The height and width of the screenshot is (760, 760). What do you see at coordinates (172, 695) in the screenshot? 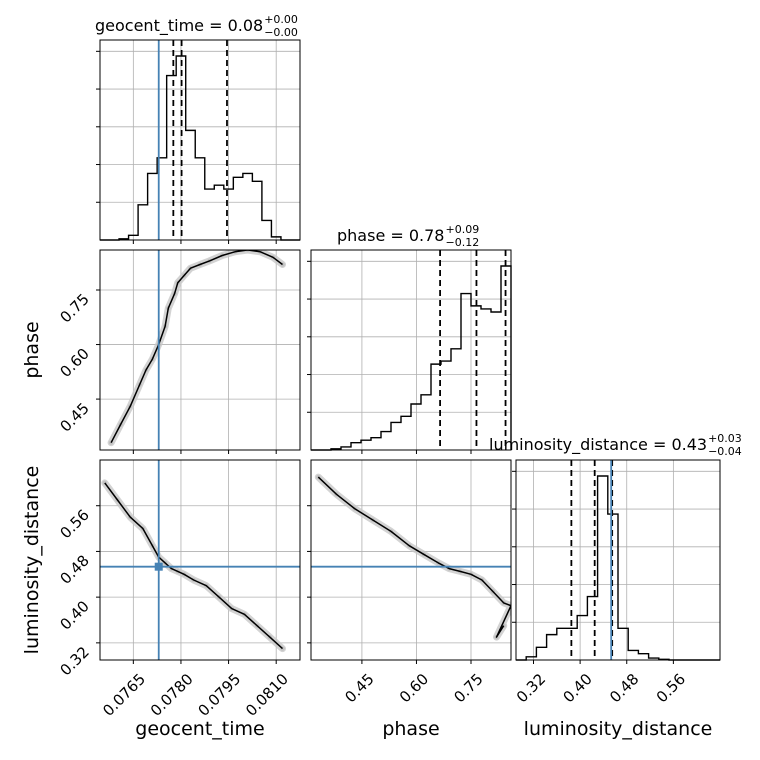
I see `x-tick-label-geocent_time: 0.0780` at bounding box center [172, 695].